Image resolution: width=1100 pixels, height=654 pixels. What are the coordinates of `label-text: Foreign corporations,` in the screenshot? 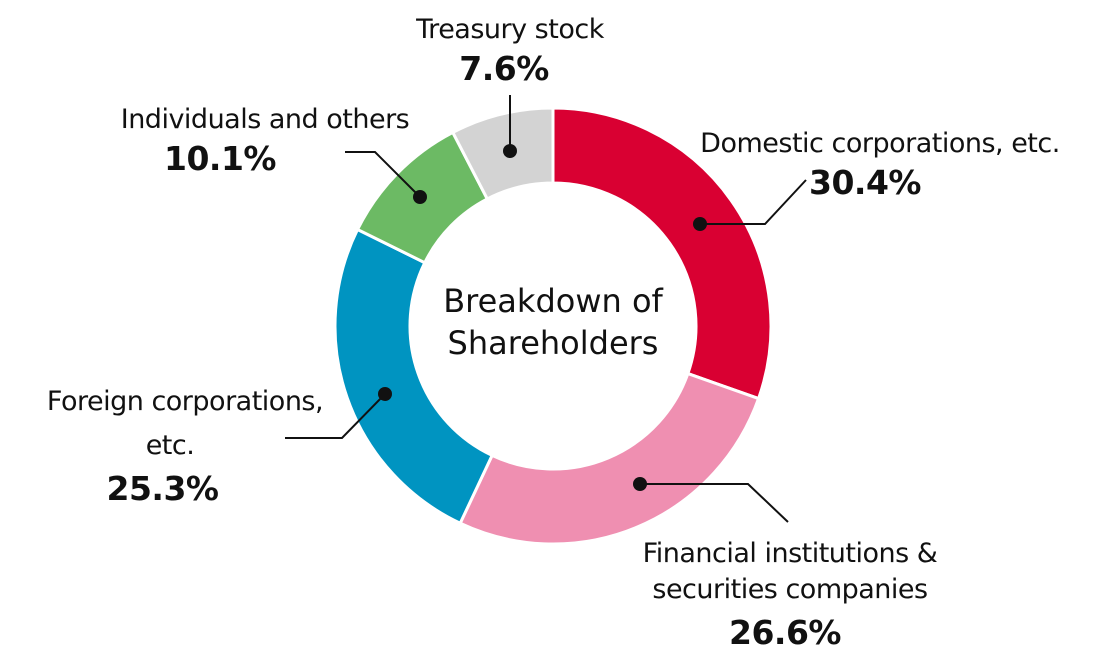 It's located at (185, 401).